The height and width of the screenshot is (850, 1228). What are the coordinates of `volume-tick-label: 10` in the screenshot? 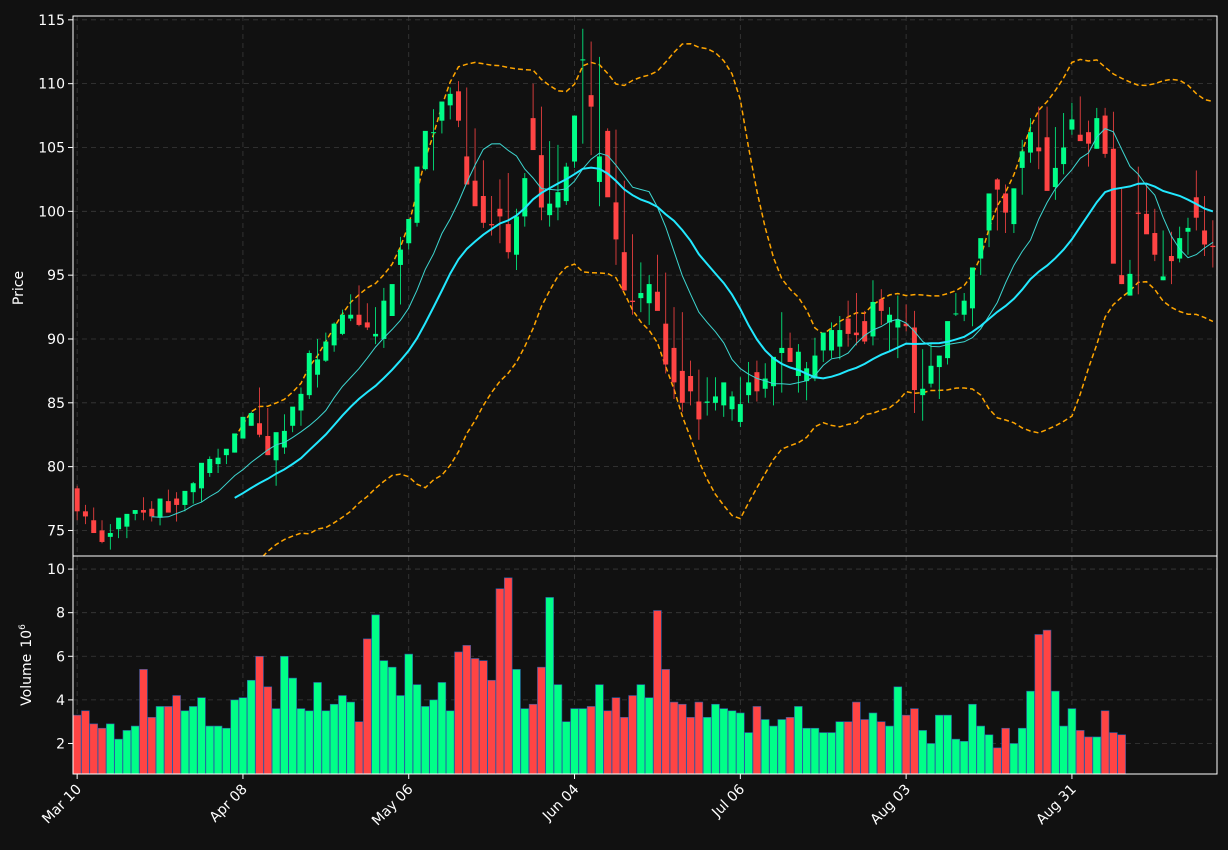 It's located at (56, 570).